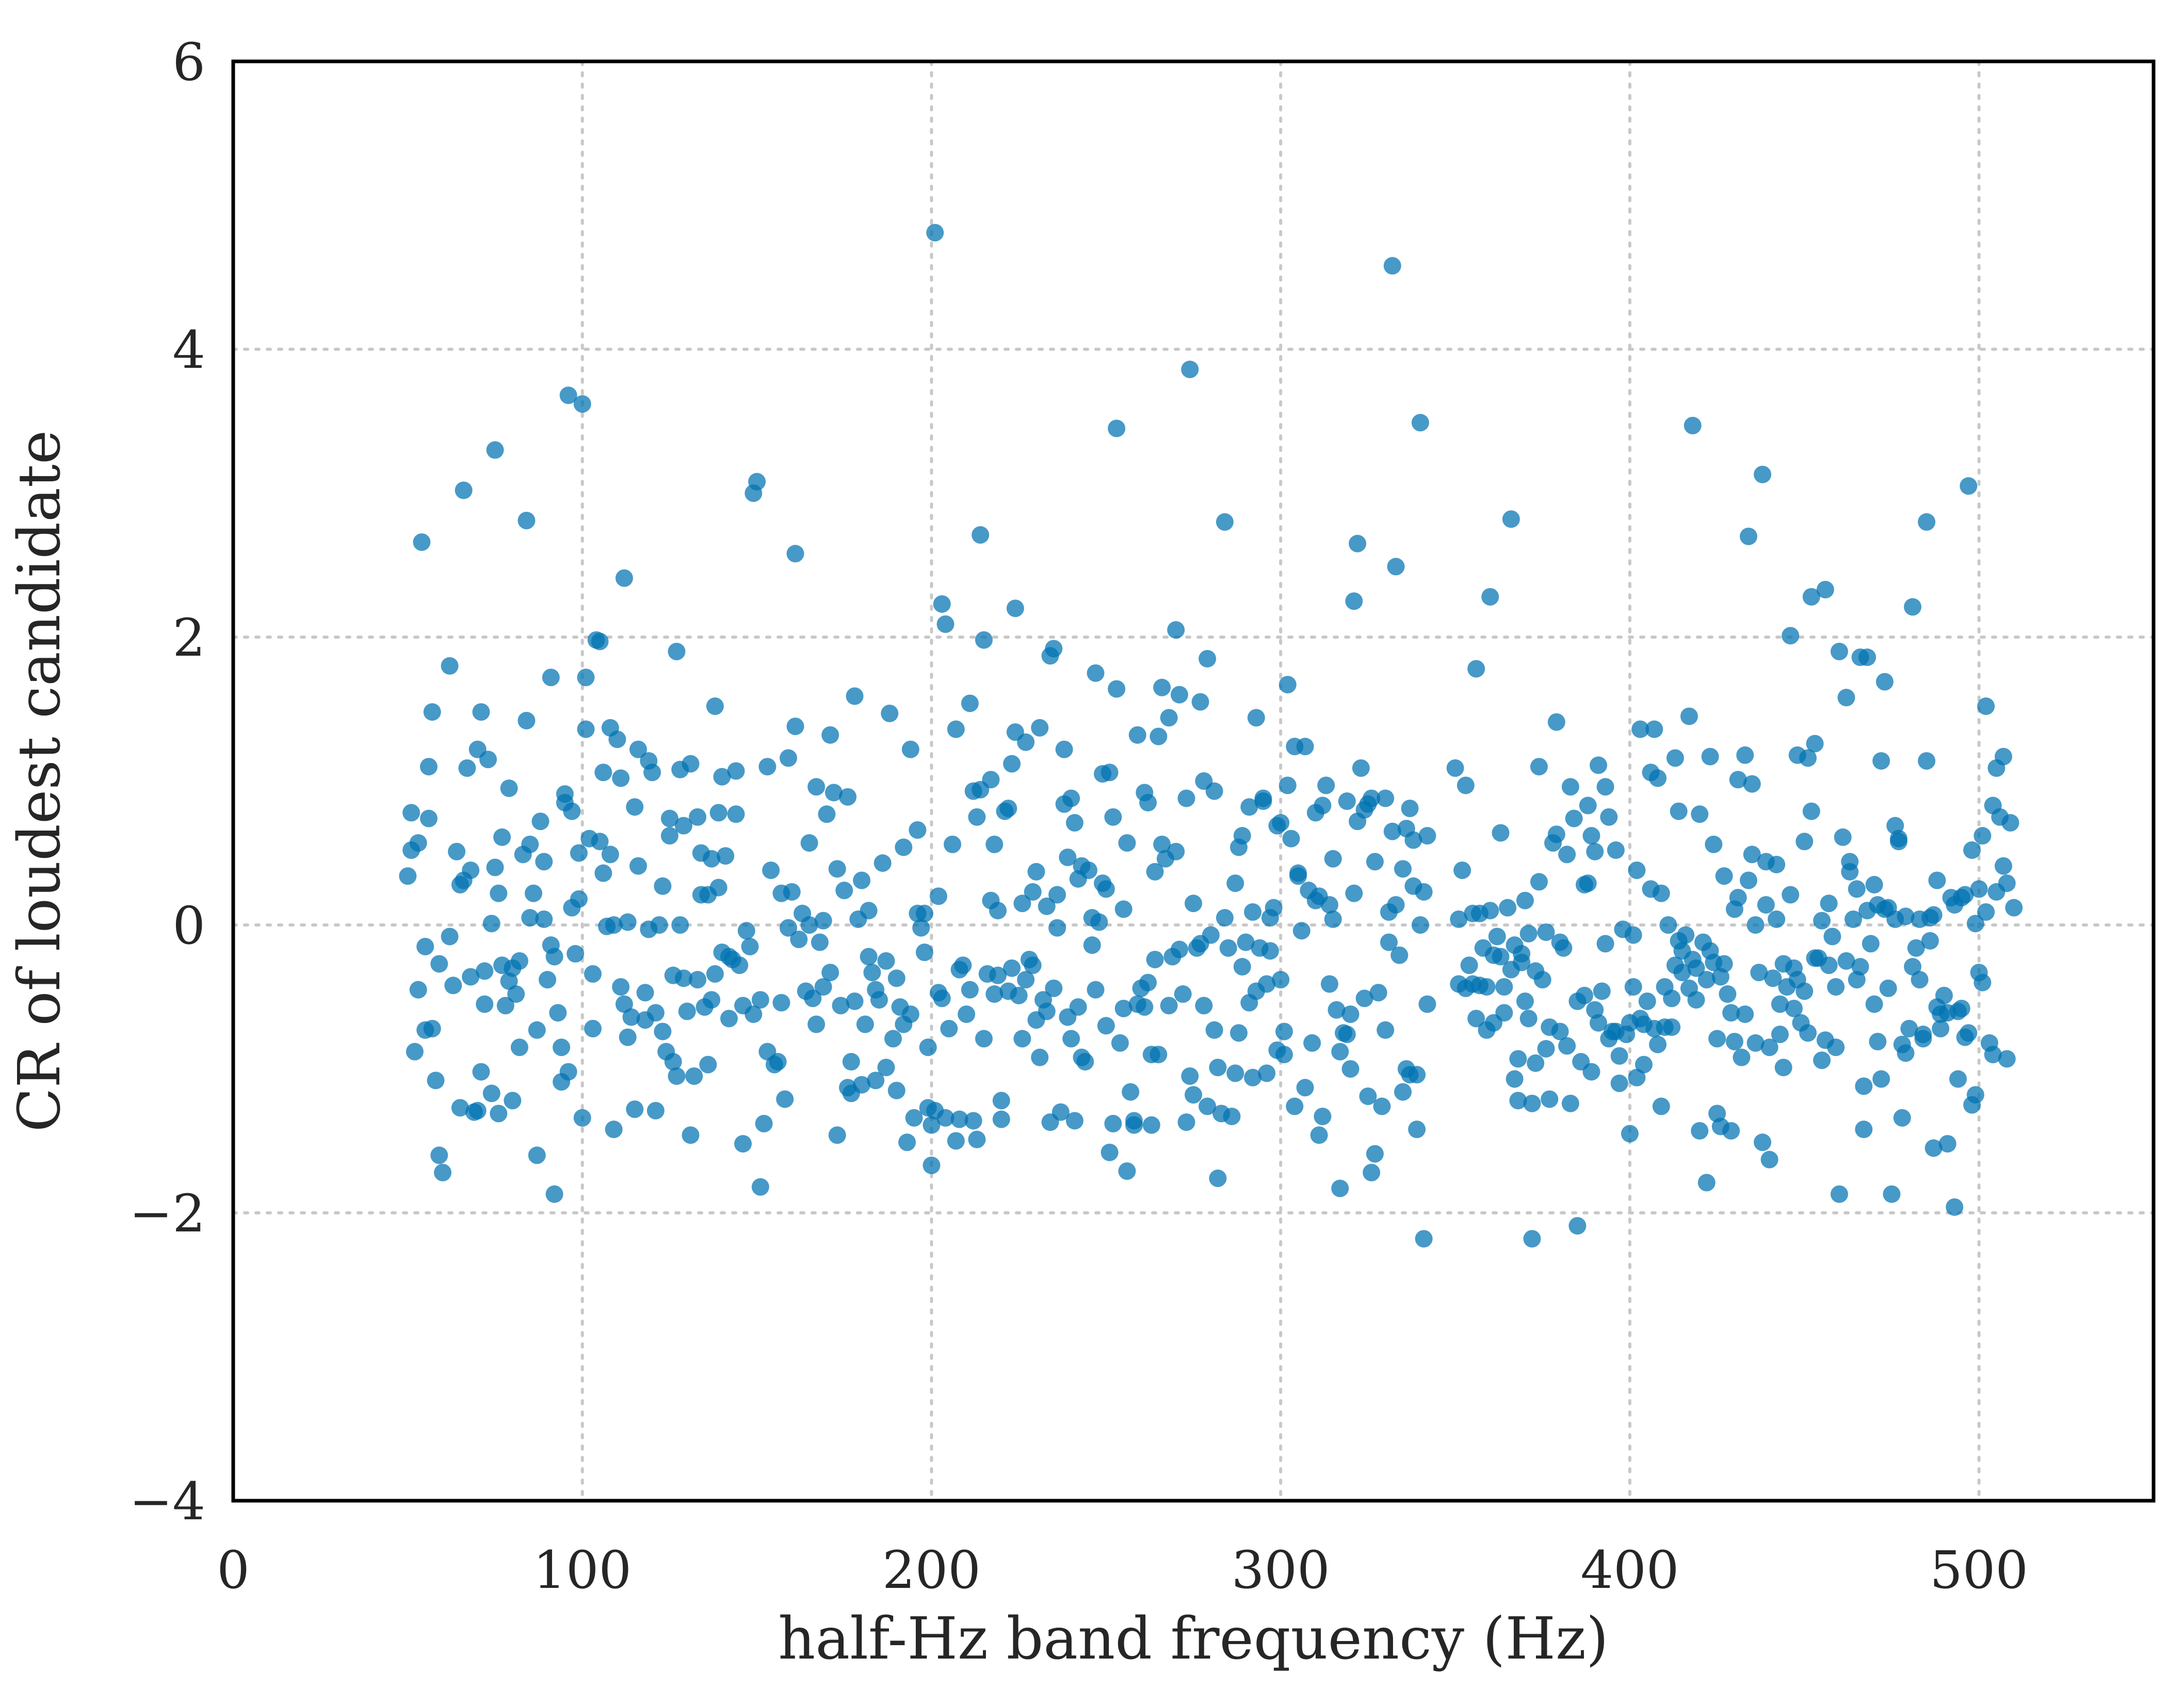  I want to click on x-tick-label: 400, so click(1629, 1570).